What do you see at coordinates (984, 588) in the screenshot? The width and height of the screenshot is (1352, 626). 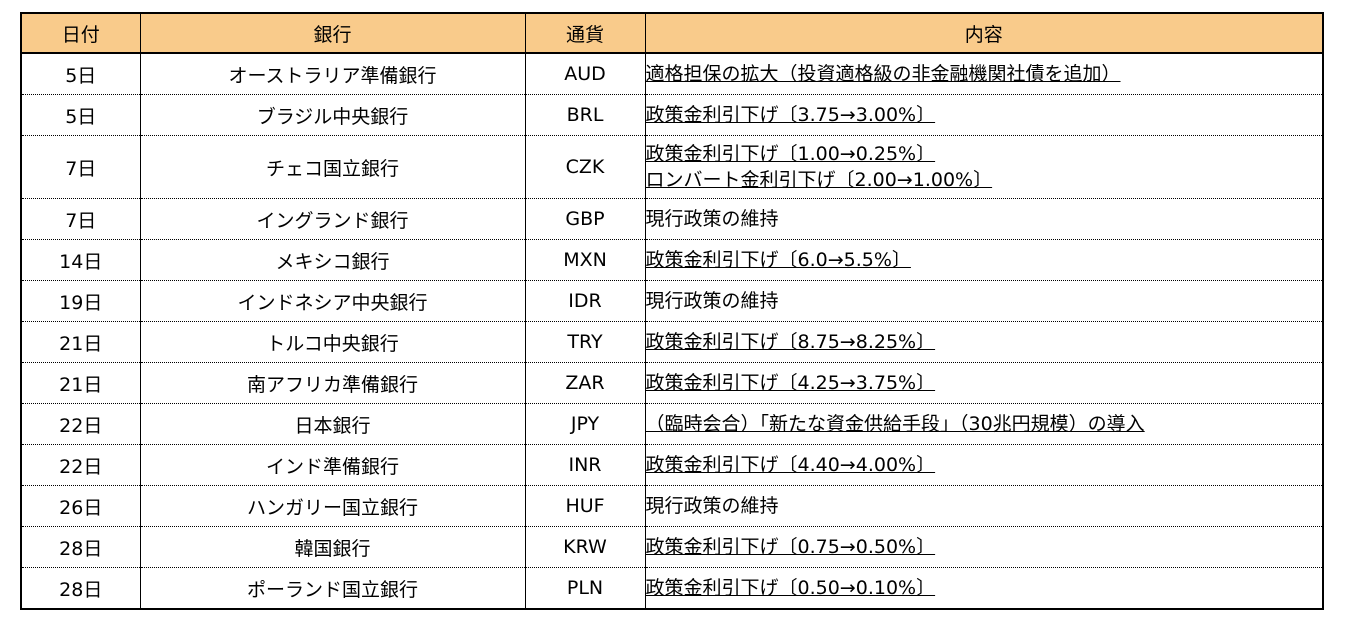 I see `content-cell: 政策金利引下げ〔0.50→0.10%〕` at bounding box center [984, 588].